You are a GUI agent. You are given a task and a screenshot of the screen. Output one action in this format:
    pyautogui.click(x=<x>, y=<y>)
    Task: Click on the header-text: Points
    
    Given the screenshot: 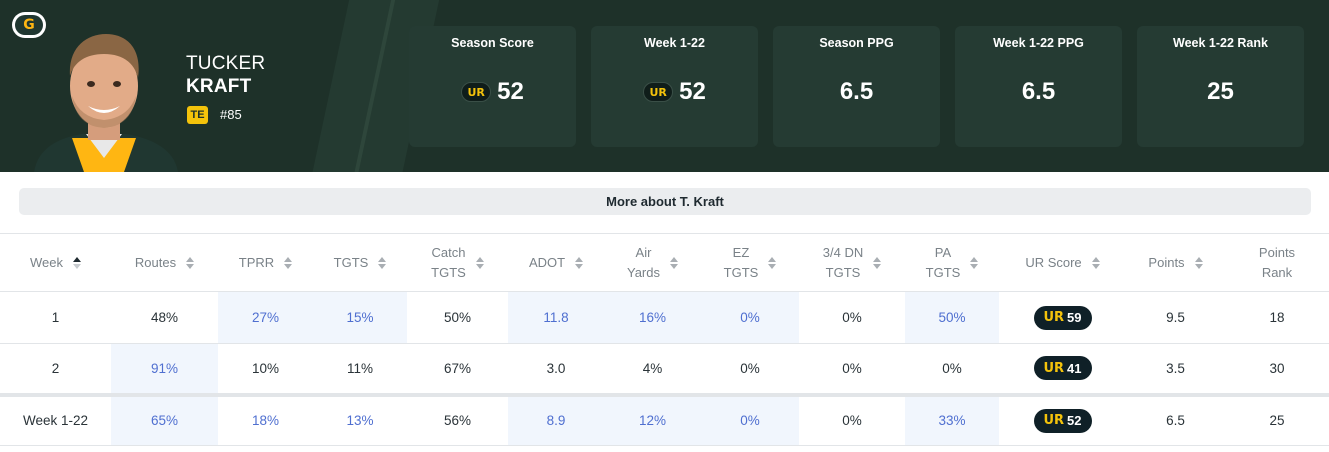 What is the action you would take?
    pyautogui.click(x=1277, y=252)
    